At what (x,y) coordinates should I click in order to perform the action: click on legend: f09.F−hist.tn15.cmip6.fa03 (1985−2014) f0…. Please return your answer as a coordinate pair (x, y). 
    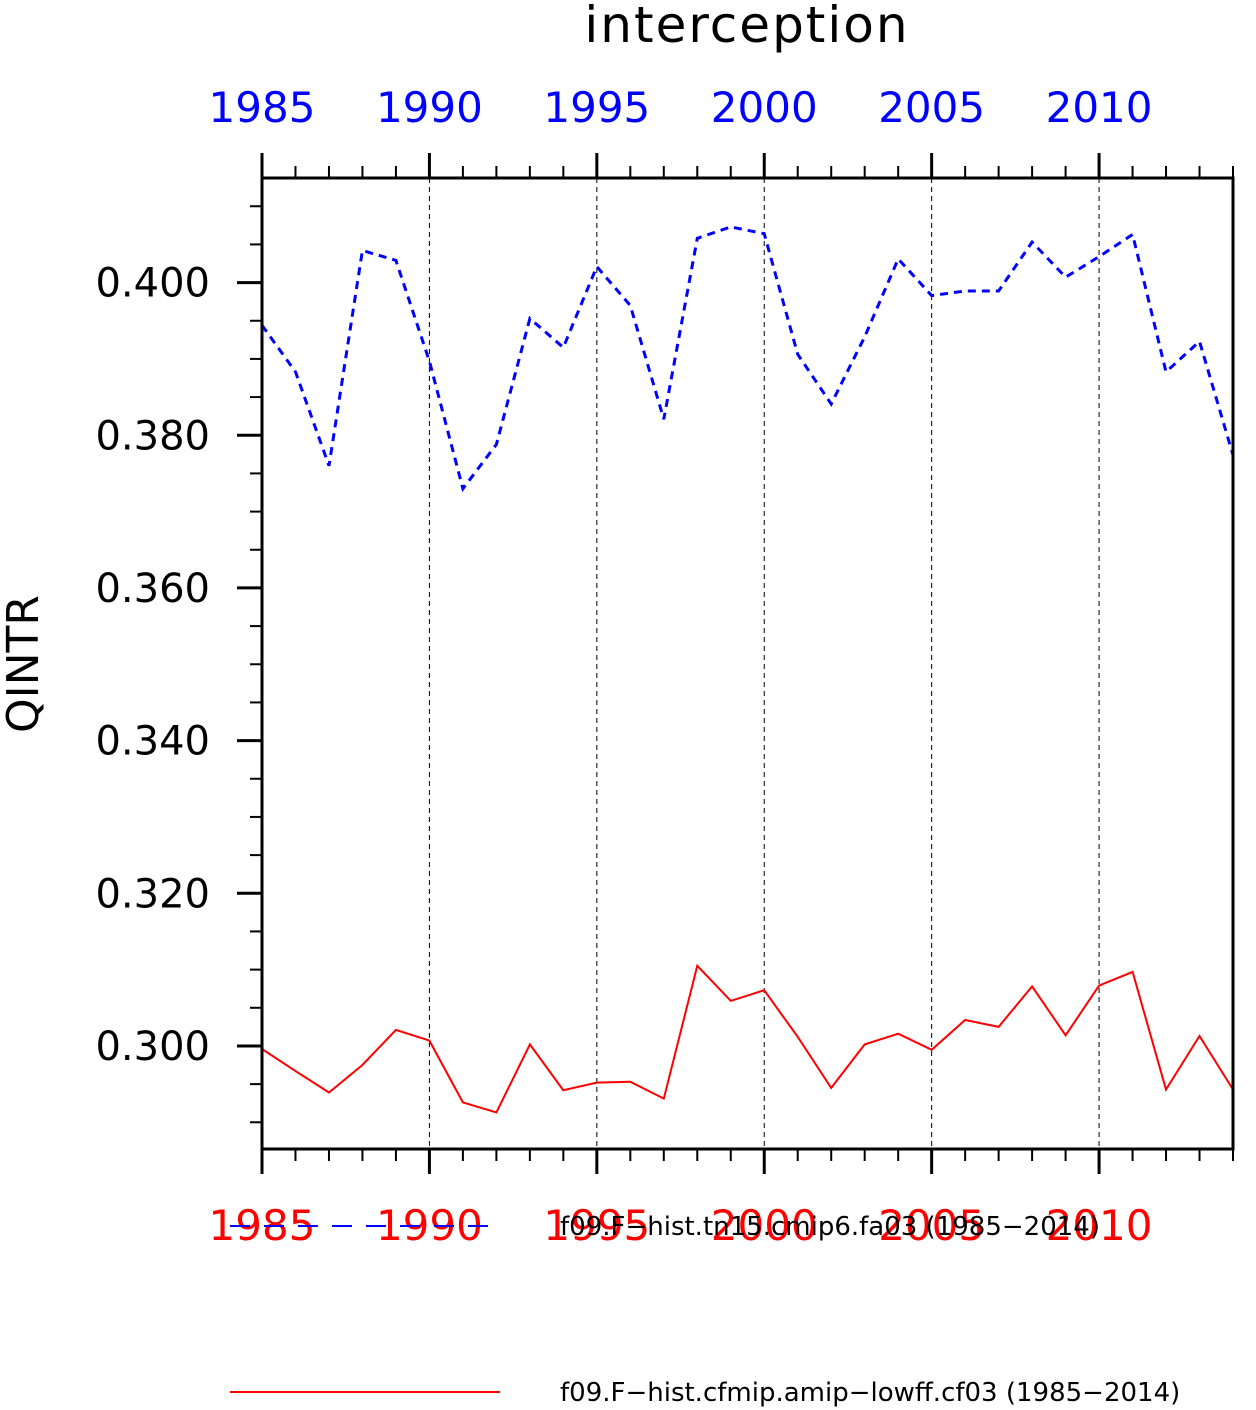
    Looking at the image, I should click on (705, 1310).